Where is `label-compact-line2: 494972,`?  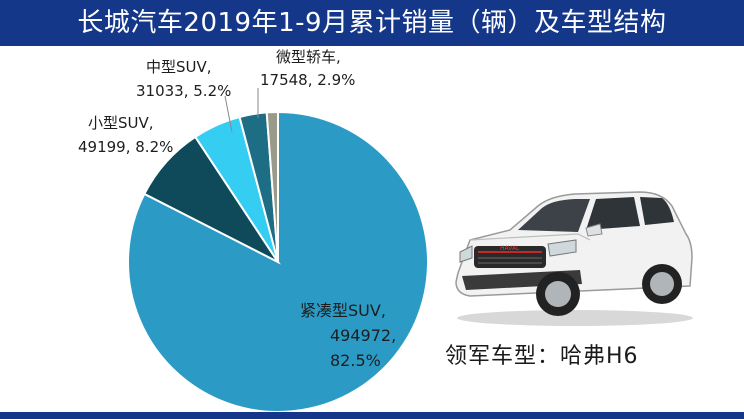
label-compact-line2: 494972, is located at coordinates (363, 335).